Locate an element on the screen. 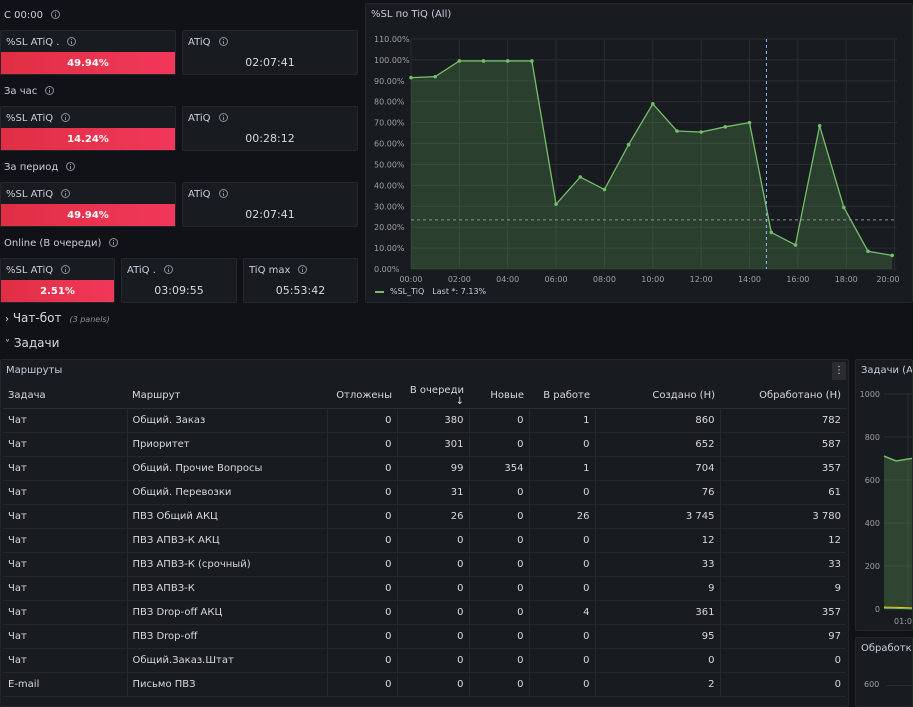  tasks-chart: 1000 800 600 400 200 0 01:00 is located at coordinates (884, 495).